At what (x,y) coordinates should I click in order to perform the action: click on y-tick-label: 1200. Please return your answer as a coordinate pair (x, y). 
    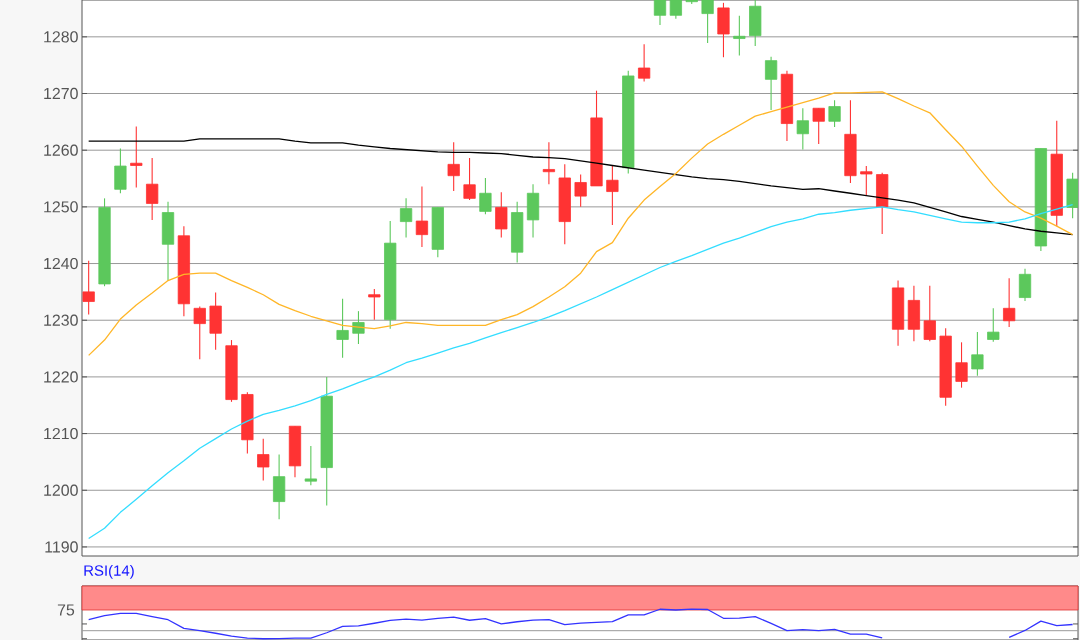
    Looking at the image, I should click on (61, 490).